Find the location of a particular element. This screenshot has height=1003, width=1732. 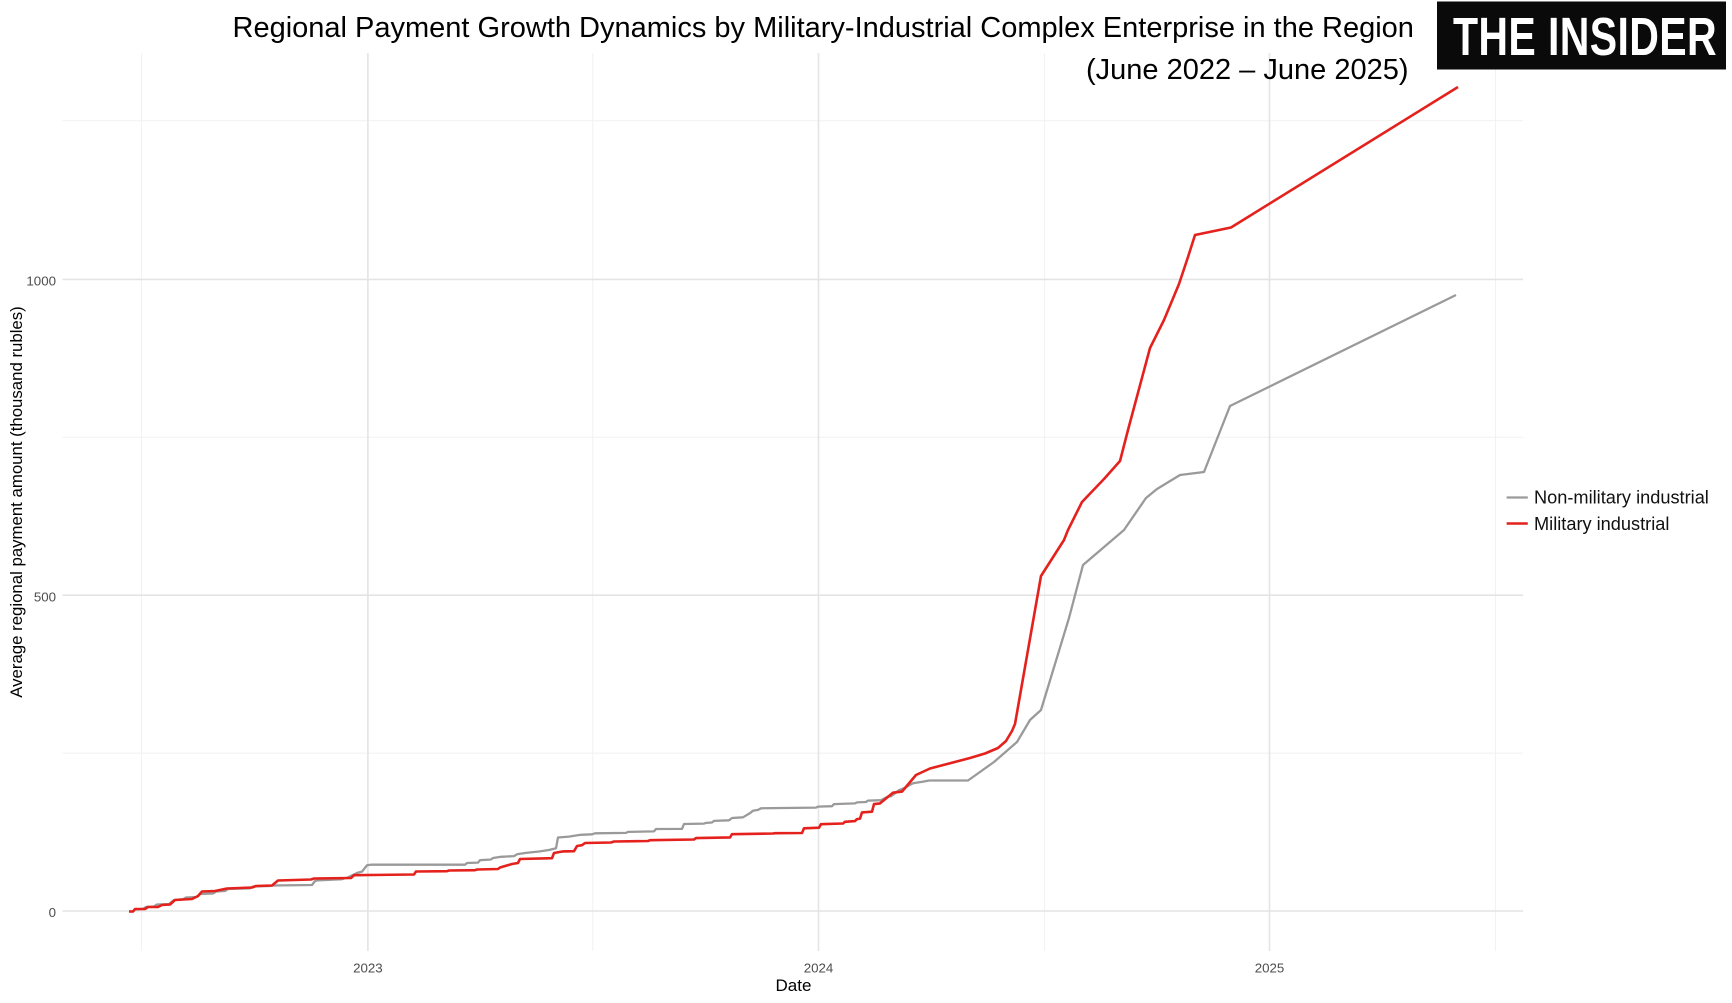

svg-text: 1000 is located at coordinates (41, 281).